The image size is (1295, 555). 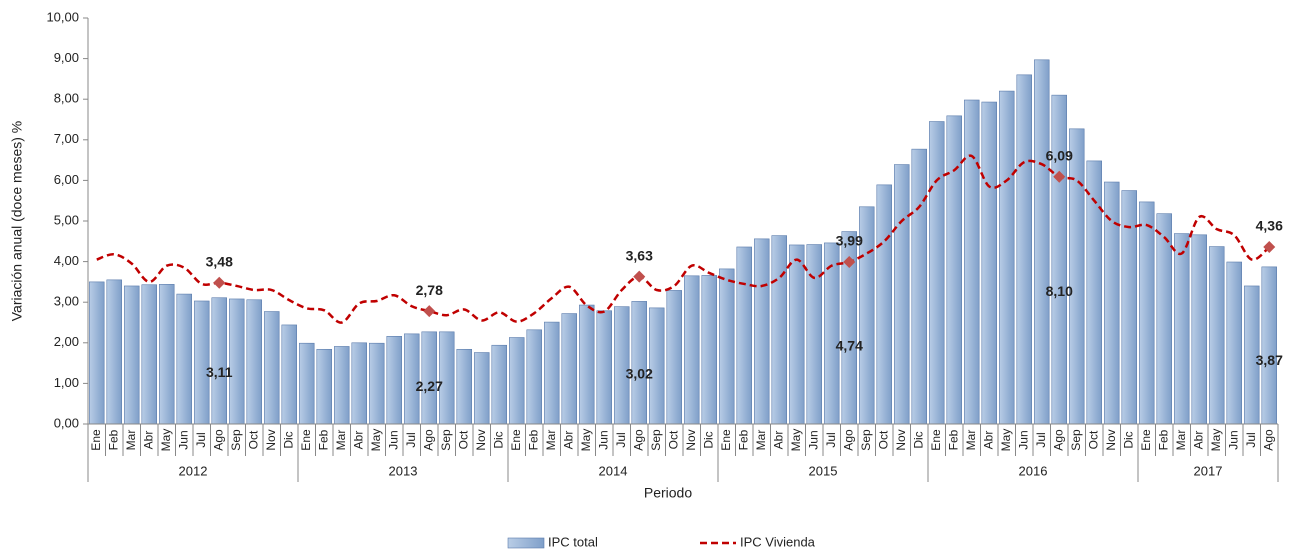 What do you see at coordinates (403, 470) in the screenshot?
I see `year-label: 2013` at bounding box center [403, 470].